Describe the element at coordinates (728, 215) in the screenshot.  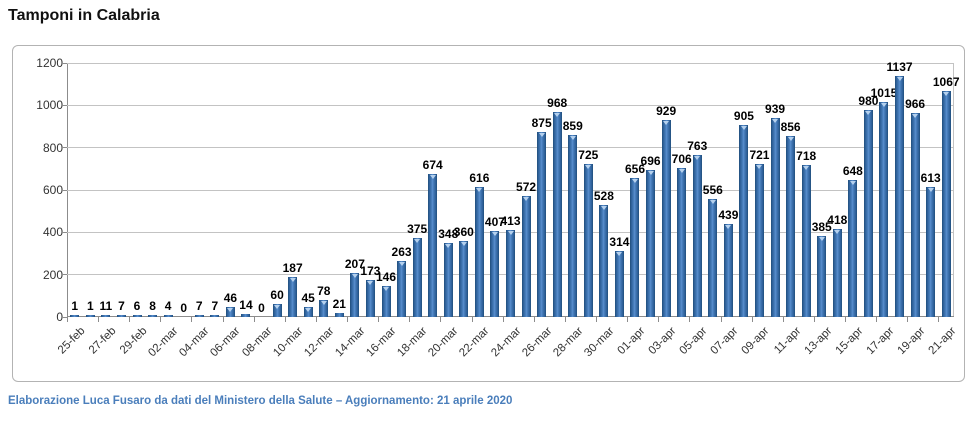
I see `bar-data-label: 439` at that location.